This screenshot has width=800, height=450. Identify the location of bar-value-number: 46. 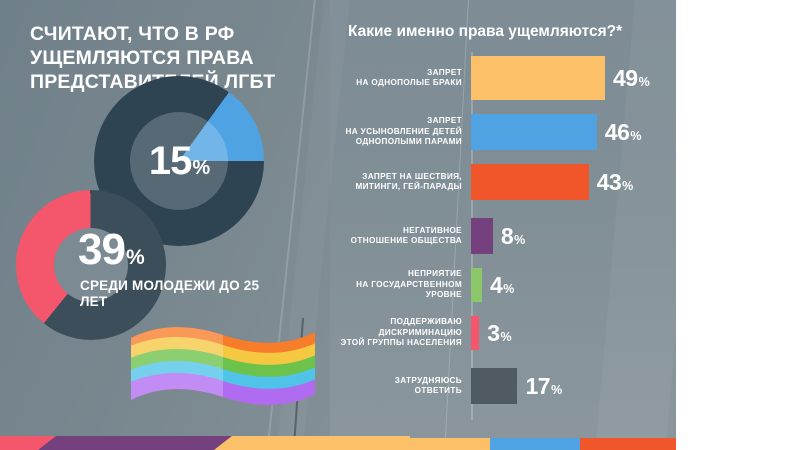
(617, 131).